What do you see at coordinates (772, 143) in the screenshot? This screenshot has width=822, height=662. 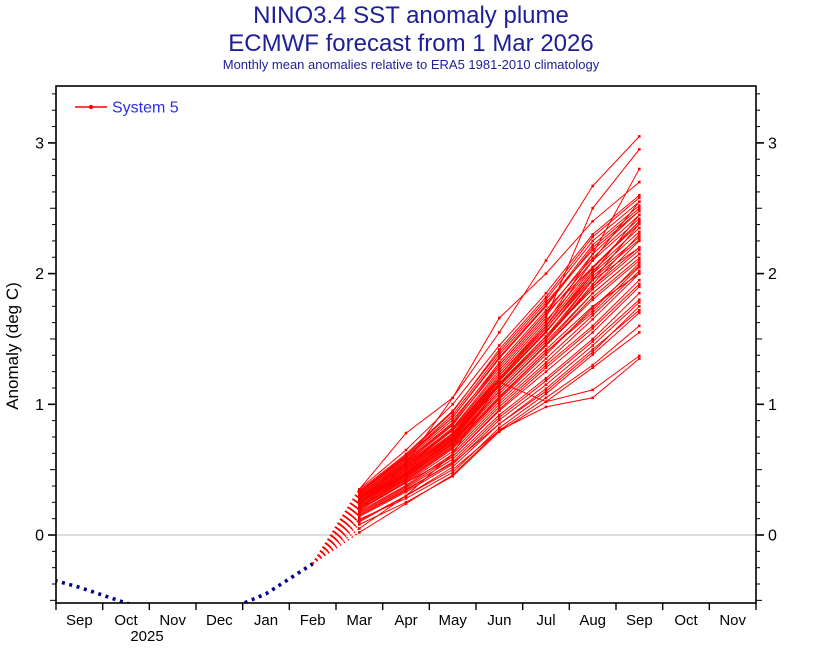 I see `y-tick-label-right: 3` at bounding box center [772, 143].